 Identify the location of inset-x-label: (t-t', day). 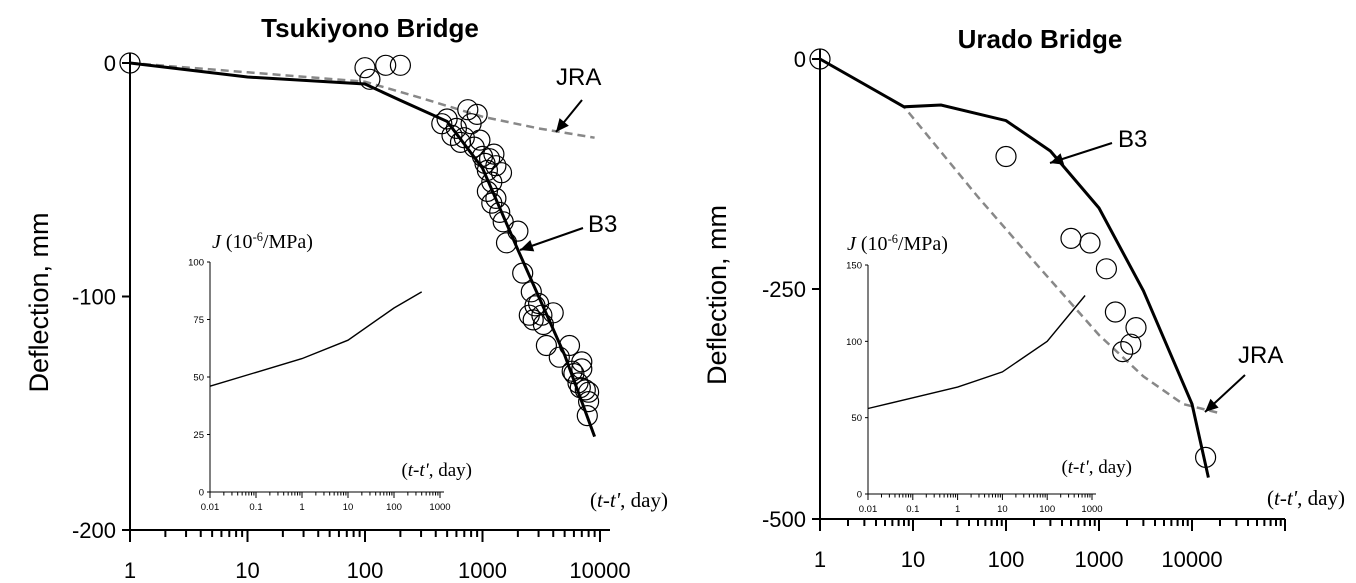
(436, 470).